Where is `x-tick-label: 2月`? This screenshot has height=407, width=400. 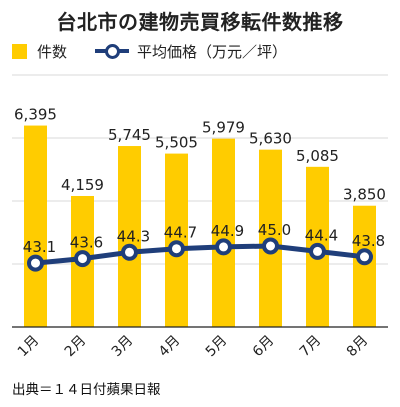 x-tick-label: 2月 is located at coordinates (76, 347).